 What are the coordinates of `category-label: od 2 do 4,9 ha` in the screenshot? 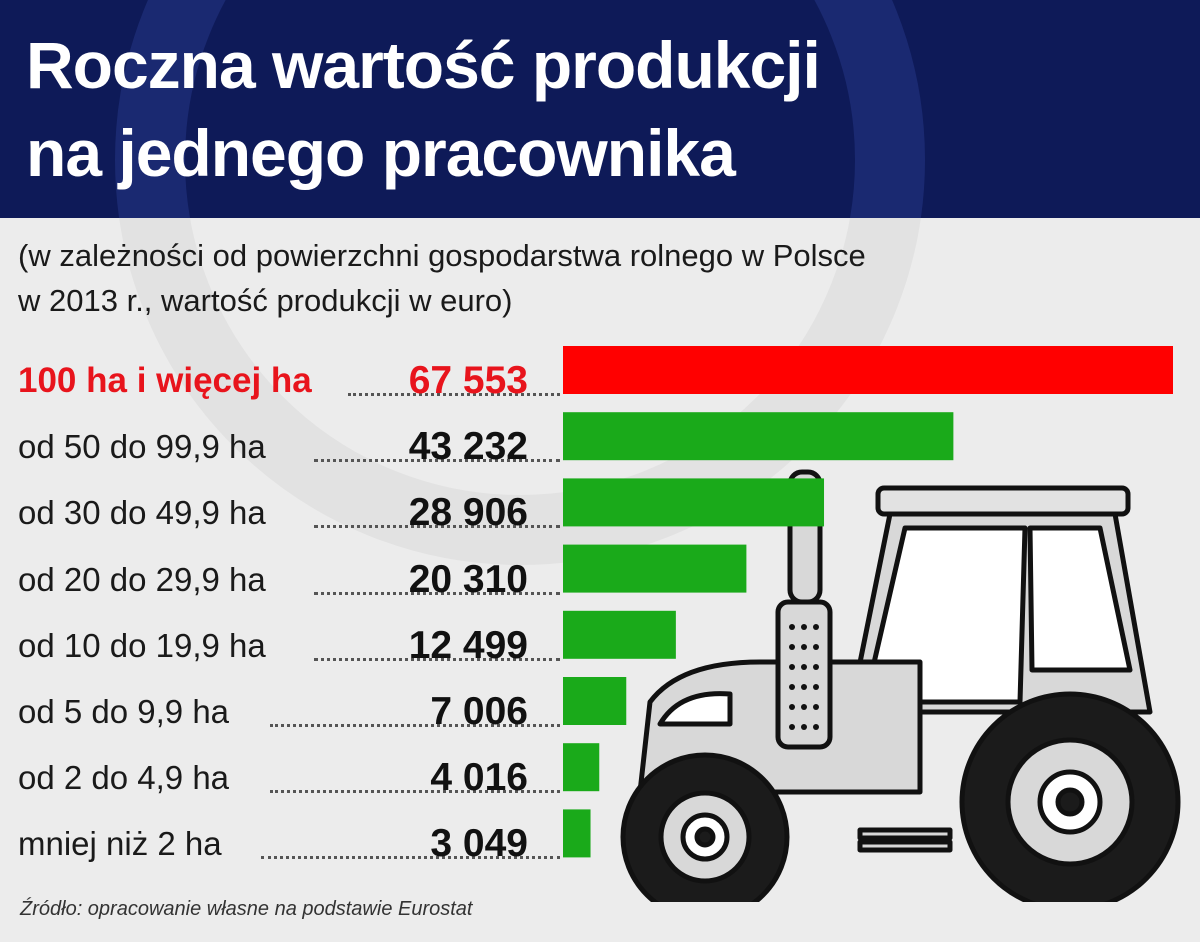 It's located at (124, 778).